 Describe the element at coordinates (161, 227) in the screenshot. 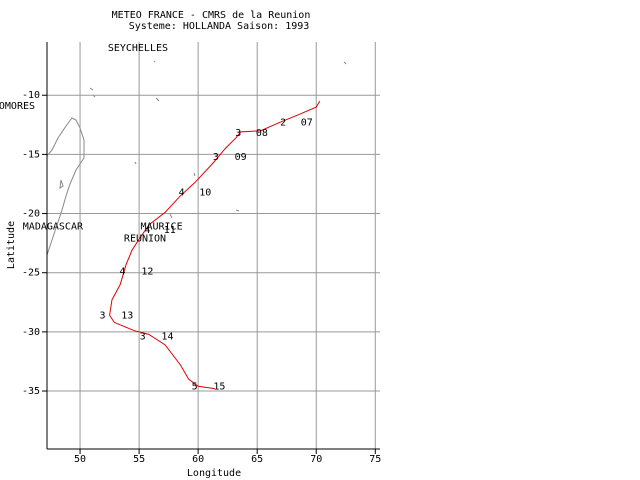

I see `place-label: MAURICE` at that location.